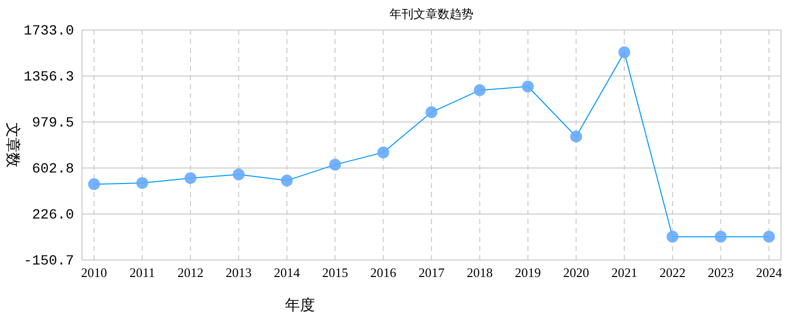  What do you see at coordinates (576, 272) in the screenshot?
I see `x-tick-label: 2020` at bounding box center [576, 272].